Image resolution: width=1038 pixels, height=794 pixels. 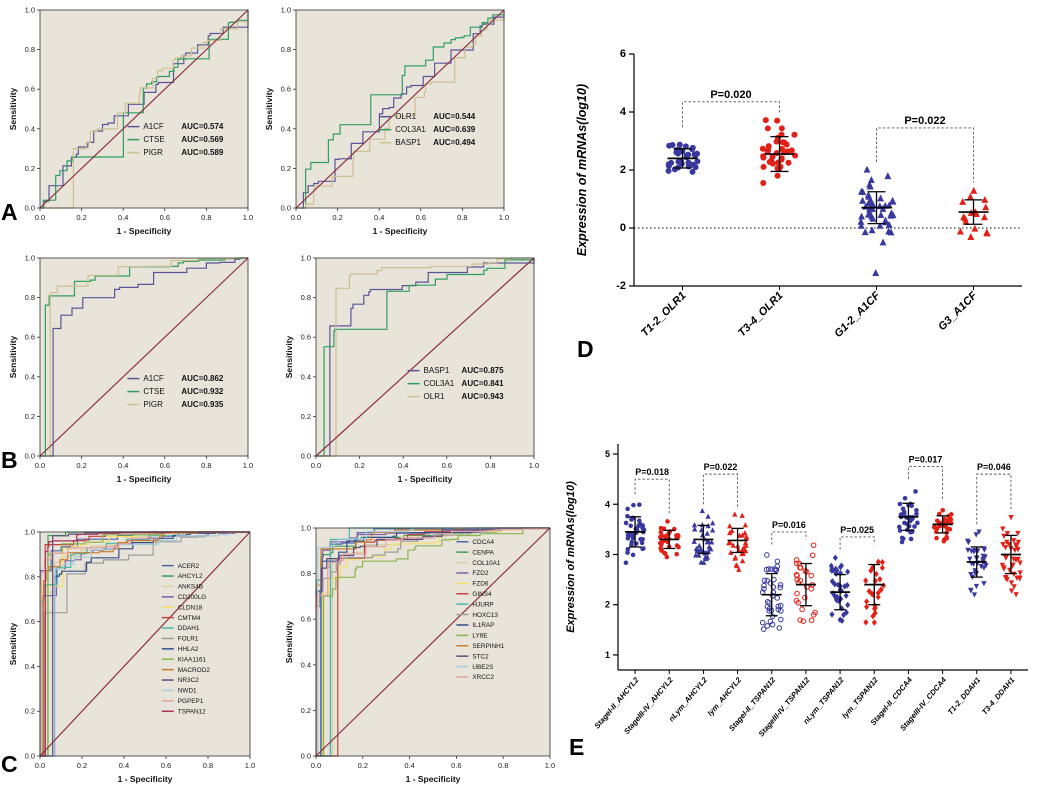 What do you see at coordinates (857, 530) in the screenshot?
I see `p-value-label: P=0.025` at bounding box center [857, 530].